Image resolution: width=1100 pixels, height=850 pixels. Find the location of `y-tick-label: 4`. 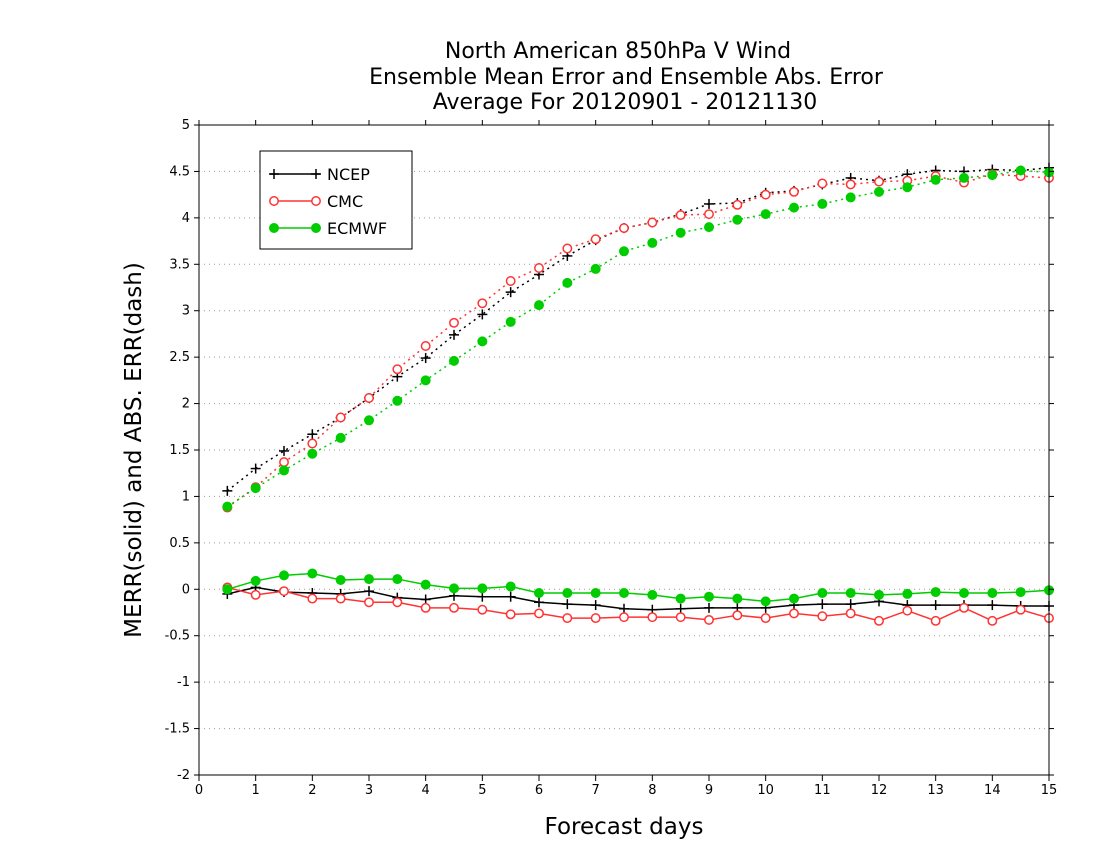

y-tick-label: 4 is located at coordinates (186, 218).